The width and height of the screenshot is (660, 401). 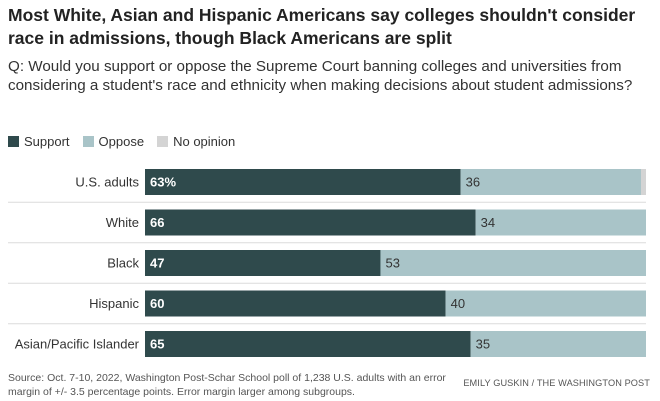 I want to click on legend-item-support: Support, so click(x=39, y=141).